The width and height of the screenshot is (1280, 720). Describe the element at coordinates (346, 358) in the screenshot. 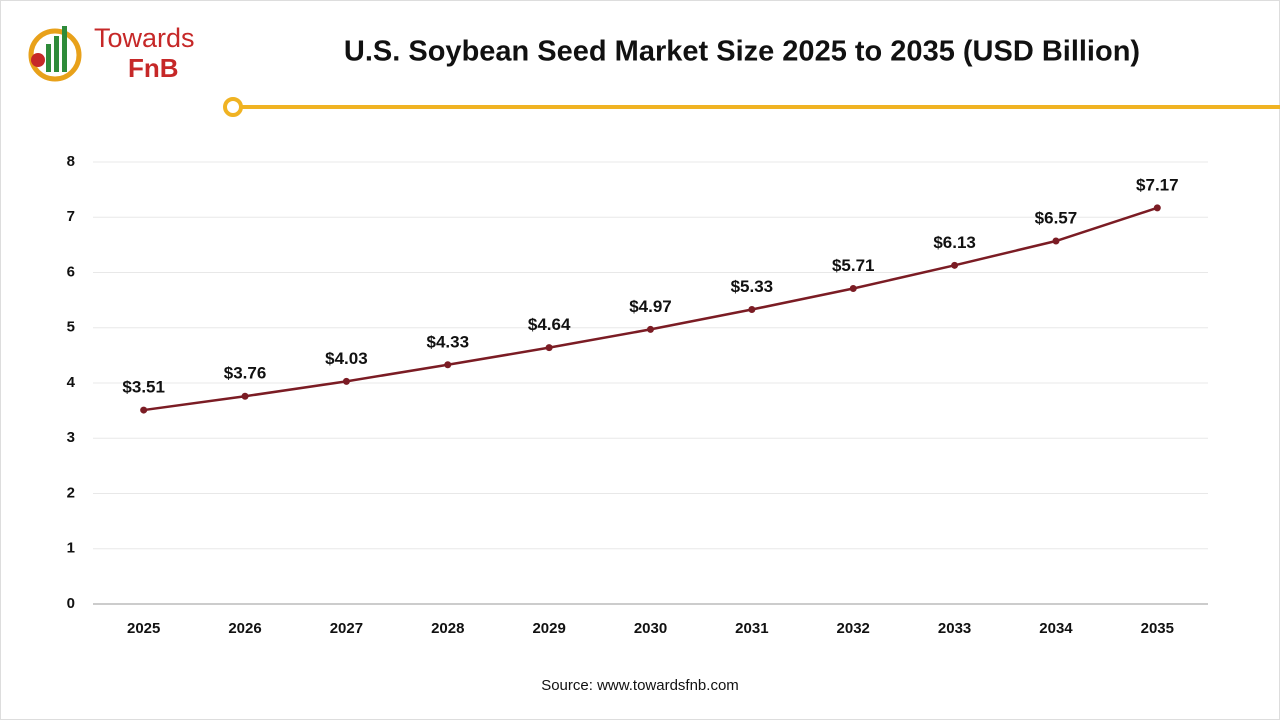

I see `value-label: $4.03` at that location.